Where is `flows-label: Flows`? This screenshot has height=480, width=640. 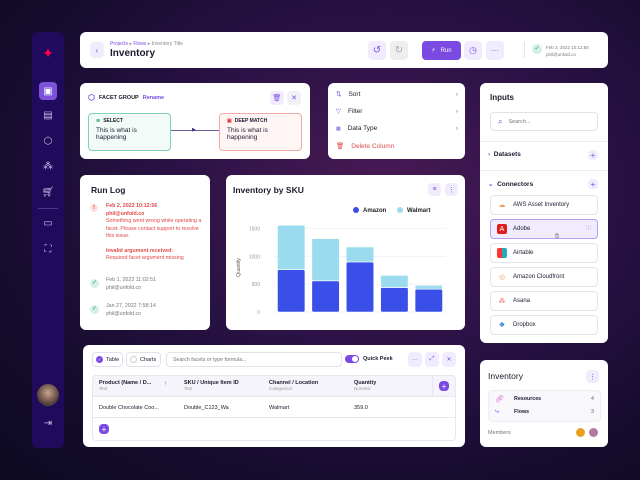
flows-label: Flows is located at coordinates (522, 412).